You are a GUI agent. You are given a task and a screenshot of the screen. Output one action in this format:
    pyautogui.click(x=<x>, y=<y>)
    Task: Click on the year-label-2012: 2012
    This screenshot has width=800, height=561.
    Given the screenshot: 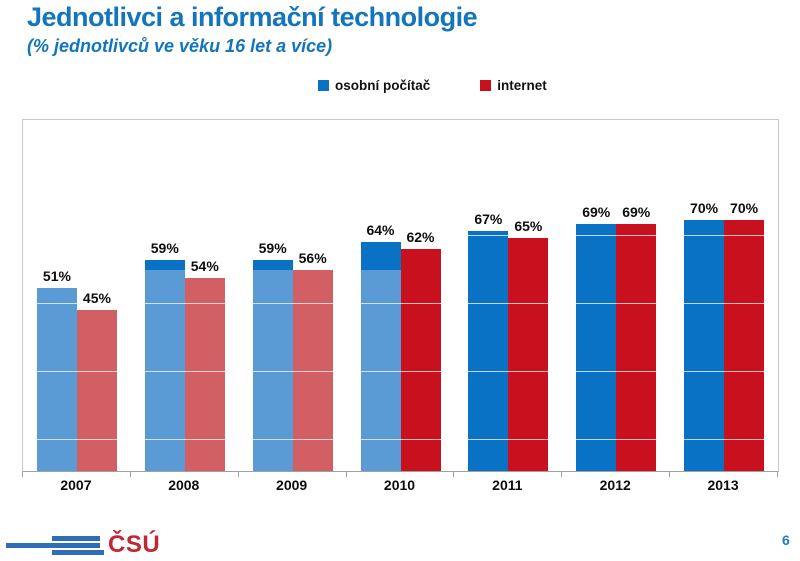 What is the action you would take?
    pyautogui.click(x=615, y=485)
    